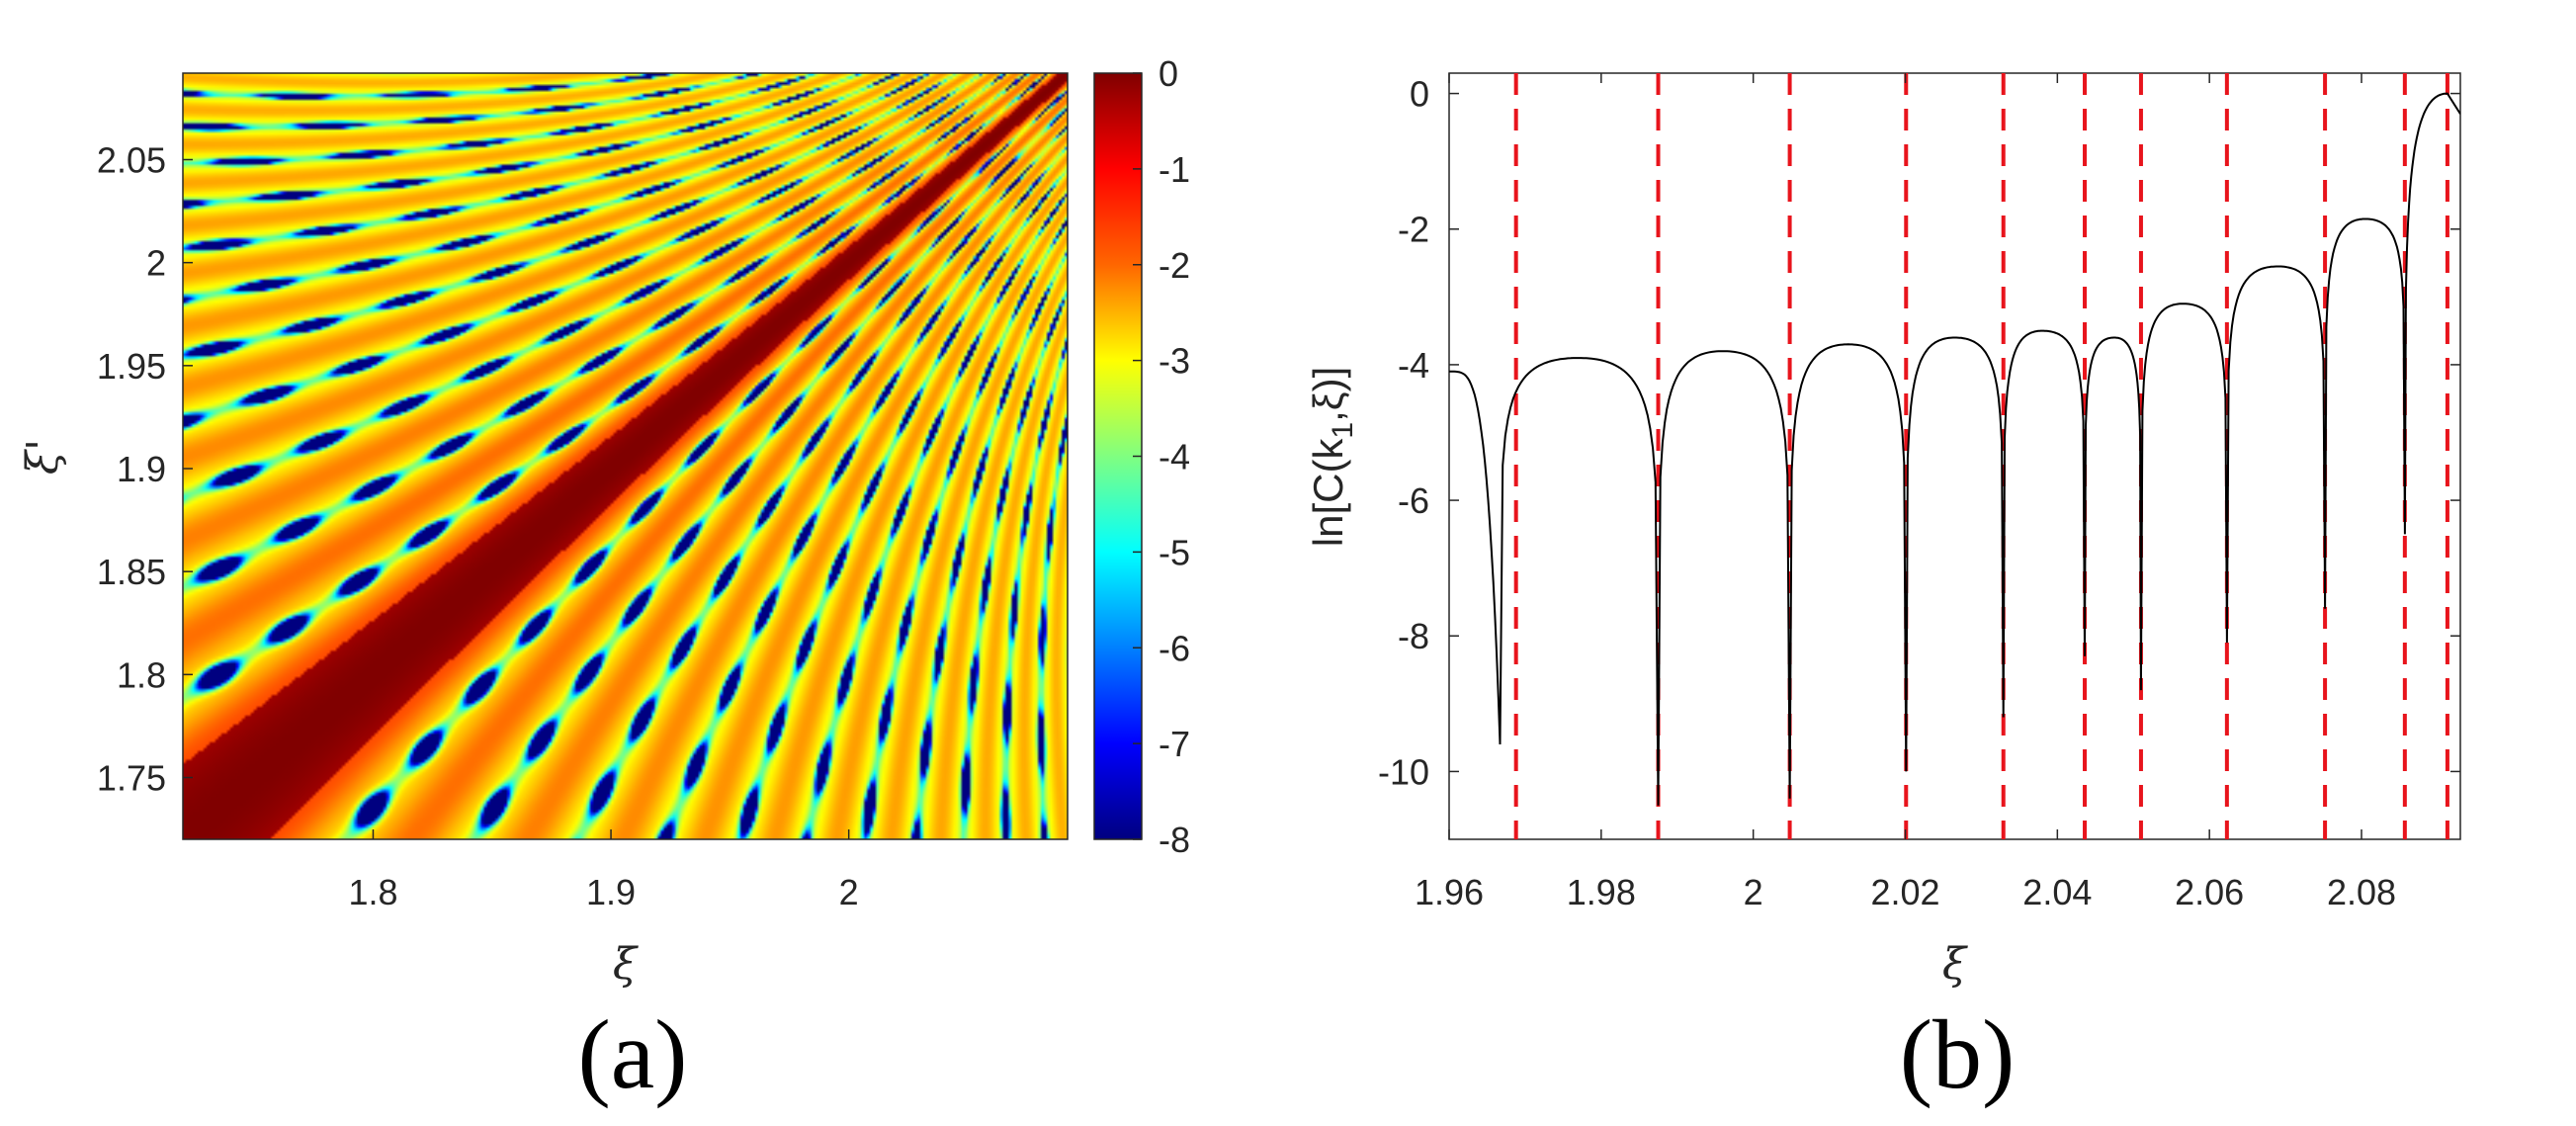  Describe the element at coordinates (1328, 493) in the screenshot. I see `ylabel-main: ln[C(k` at that location.